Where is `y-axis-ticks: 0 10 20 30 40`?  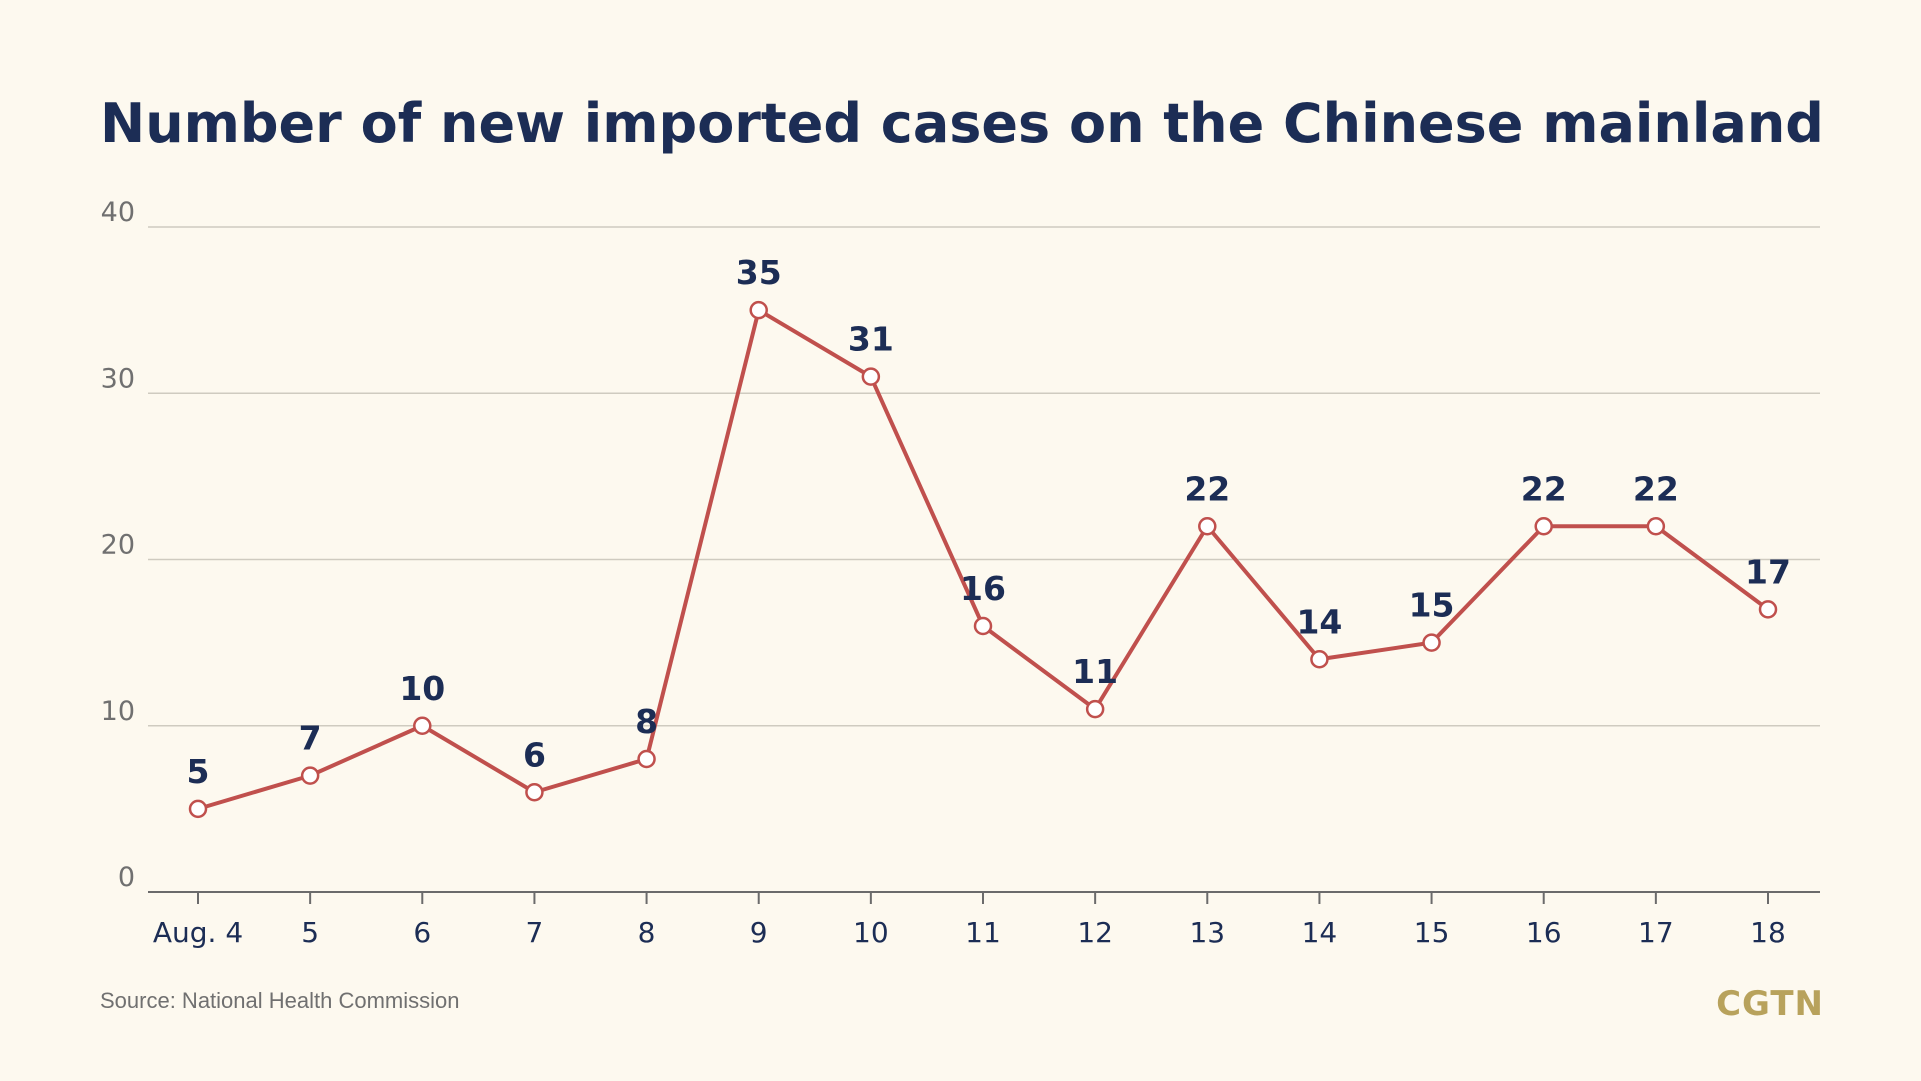 y-axis-ticks: 0 10 20 30 40 is located at coordinates (118, 545).